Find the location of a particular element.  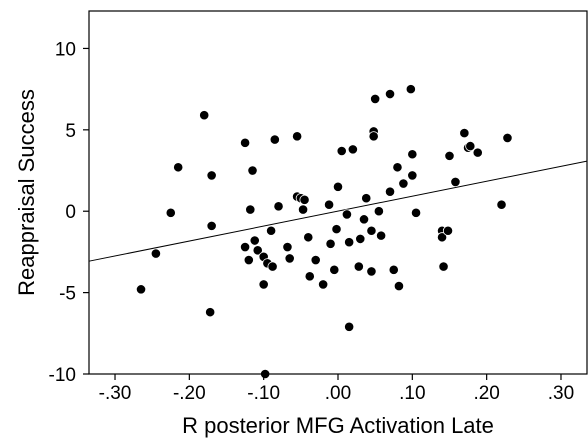

y-tick-label: -5 is located at coordinates (67, 294).